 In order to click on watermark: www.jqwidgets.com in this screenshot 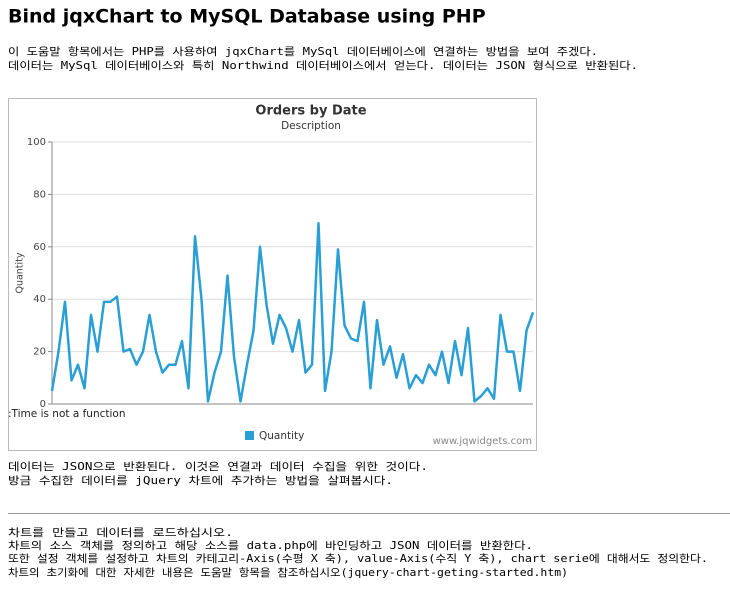, I will do `click(482, 441)`.